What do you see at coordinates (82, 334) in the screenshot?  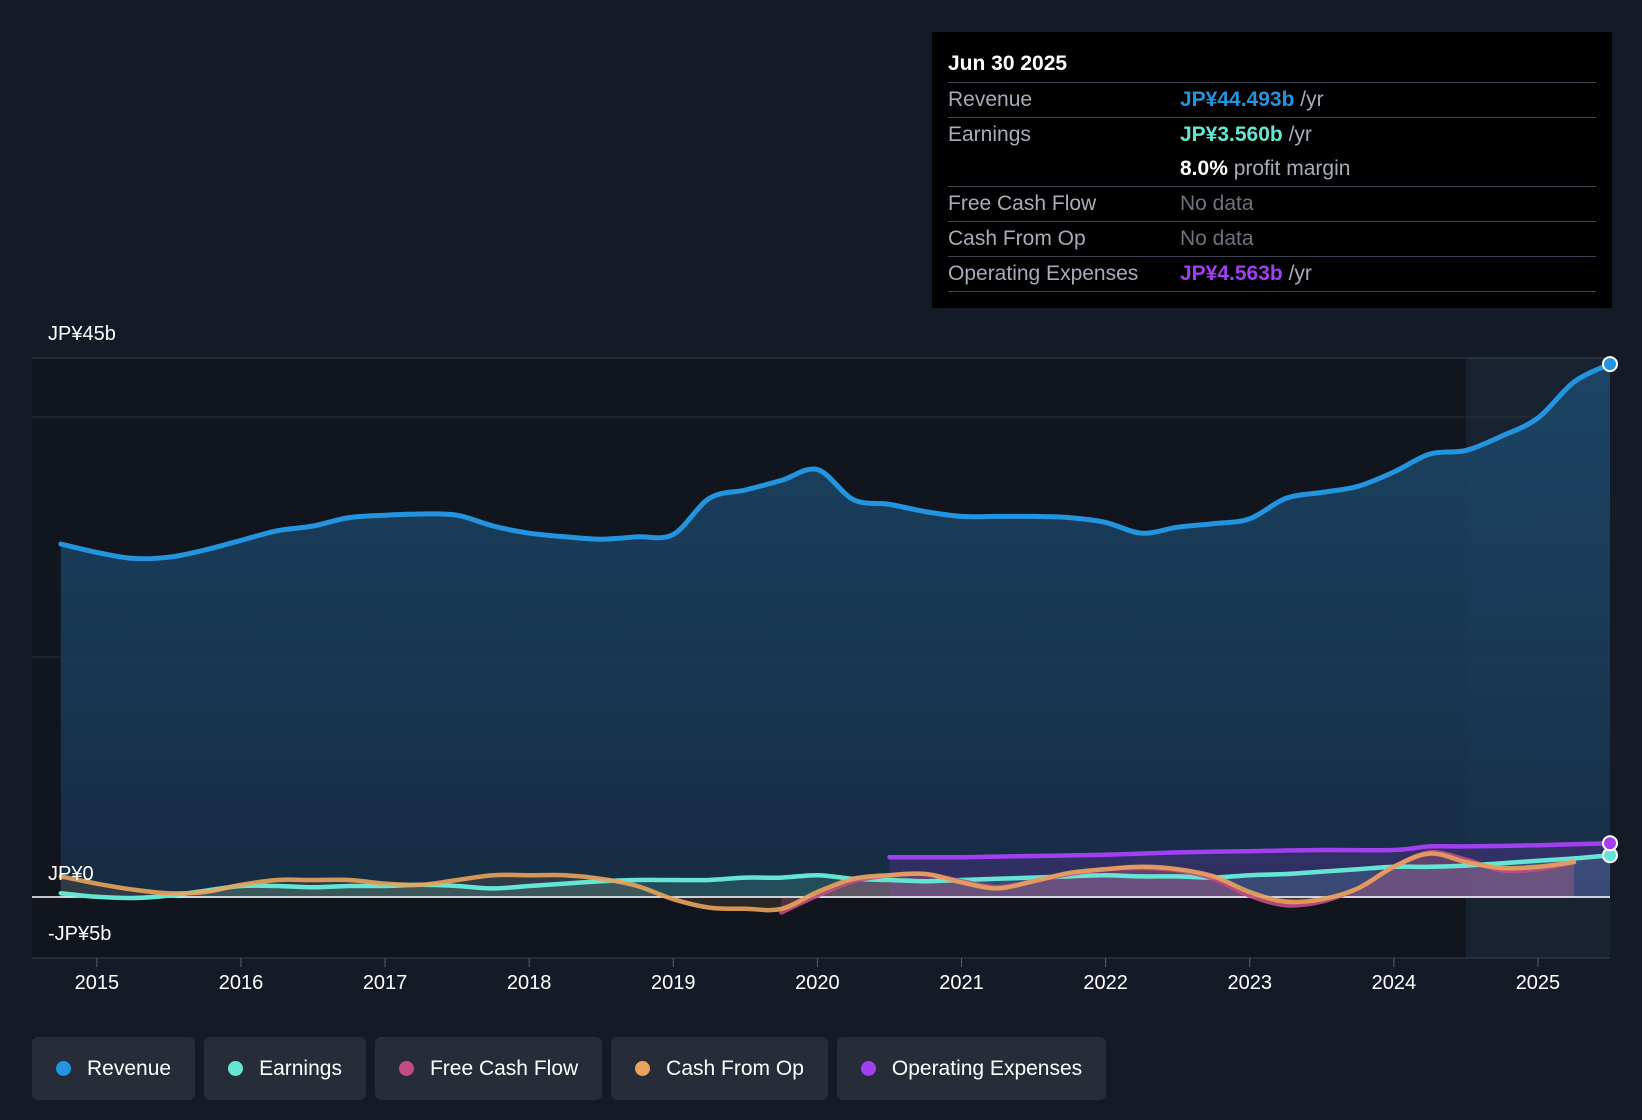 I see `y-label-top: JP¥45b` at bounding box center [82, 334].